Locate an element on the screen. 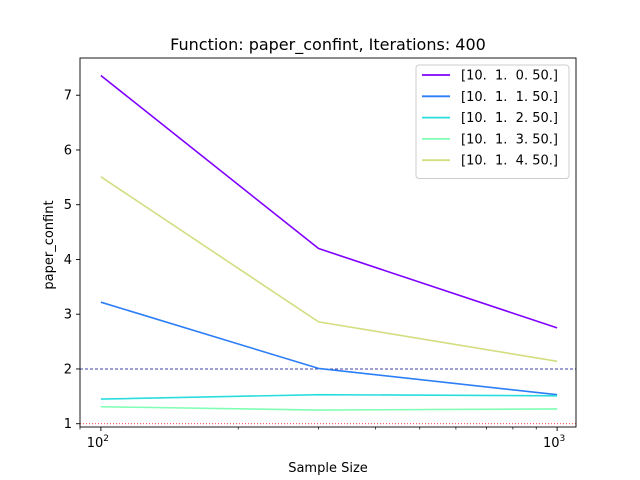 Image resolution: width=640 pixels, height=480 pixels. x-tick-label: 10³ is located at coordinates (554, 442).